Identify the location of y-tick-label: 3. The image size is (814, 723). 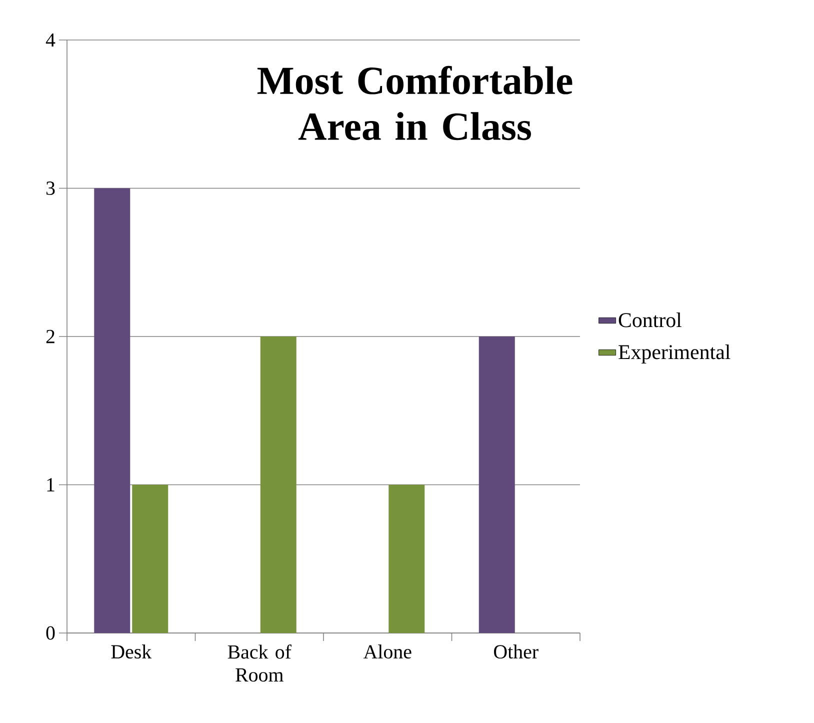
(50, 188).